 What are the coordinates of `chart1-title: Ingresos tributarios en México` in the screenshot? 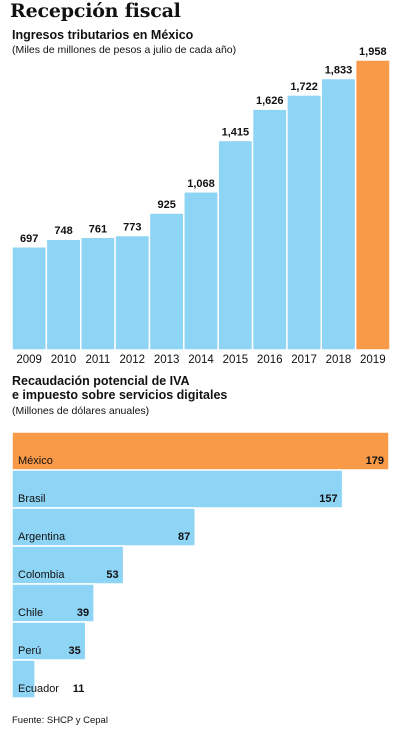 It's located at (103, 35).